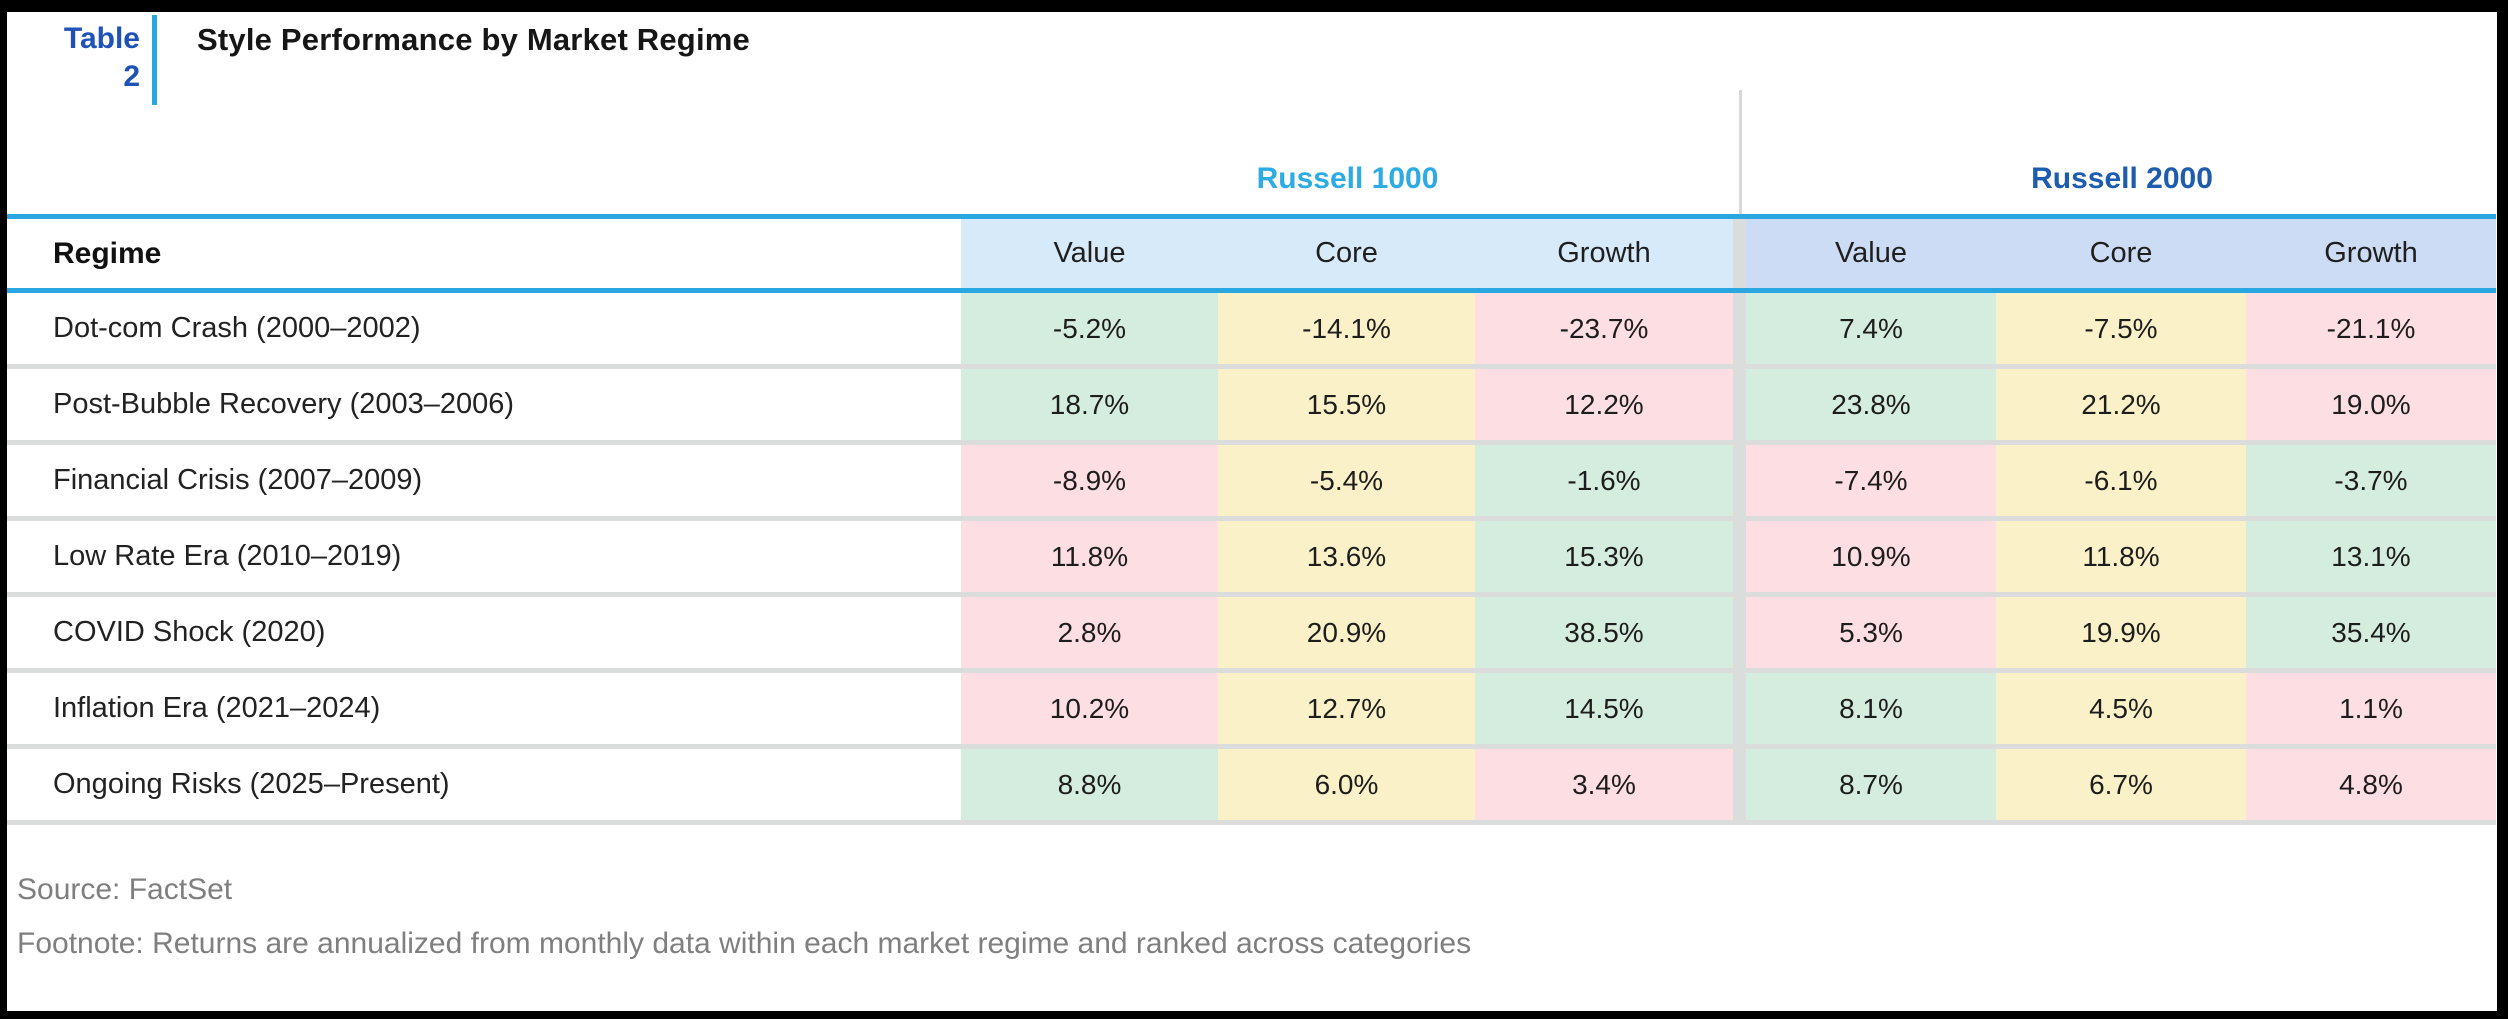  I want to click on data-cell: 4.8%, so click(2371, 785).